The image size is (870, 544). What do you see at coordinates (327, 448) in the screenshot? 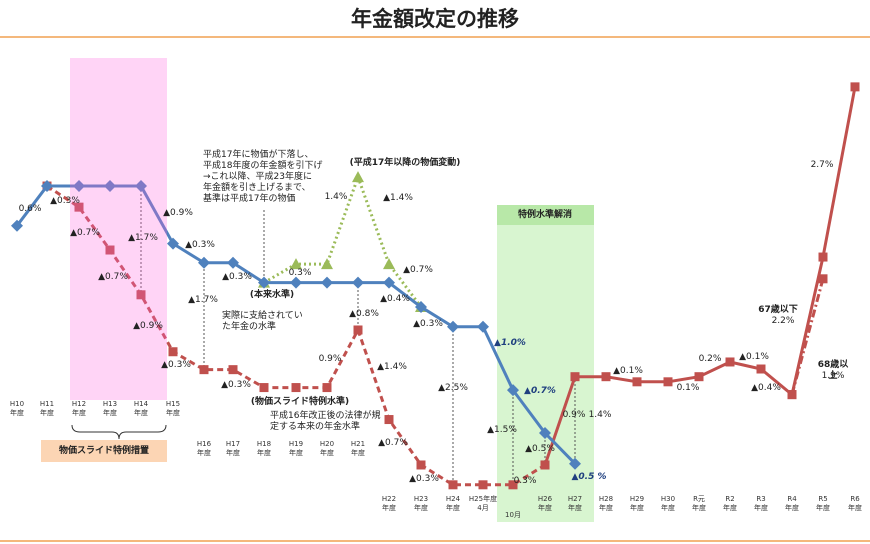
I see `x-tick-label: H20 年度` at bounding box center [327, 448].